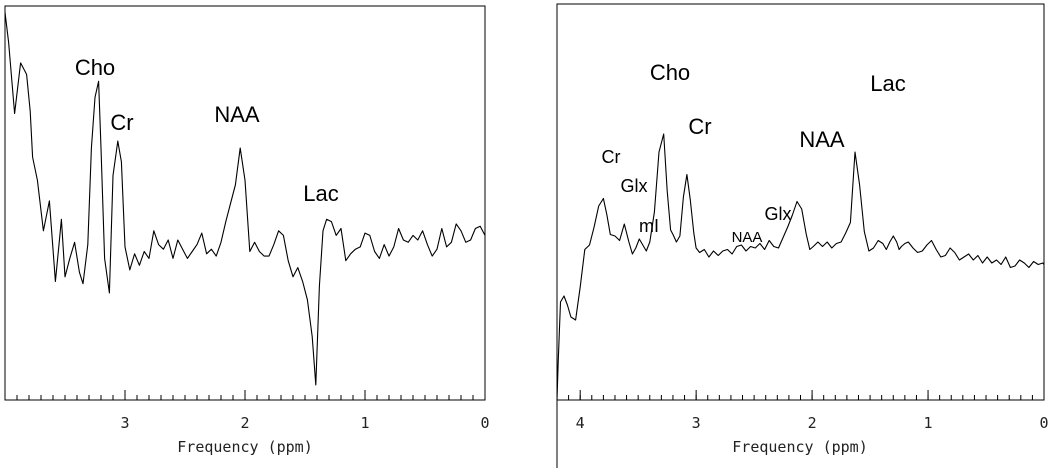  Describe the element at coordinates (649, 226) in the screenshot. I see `peak-label: mI` at that location.